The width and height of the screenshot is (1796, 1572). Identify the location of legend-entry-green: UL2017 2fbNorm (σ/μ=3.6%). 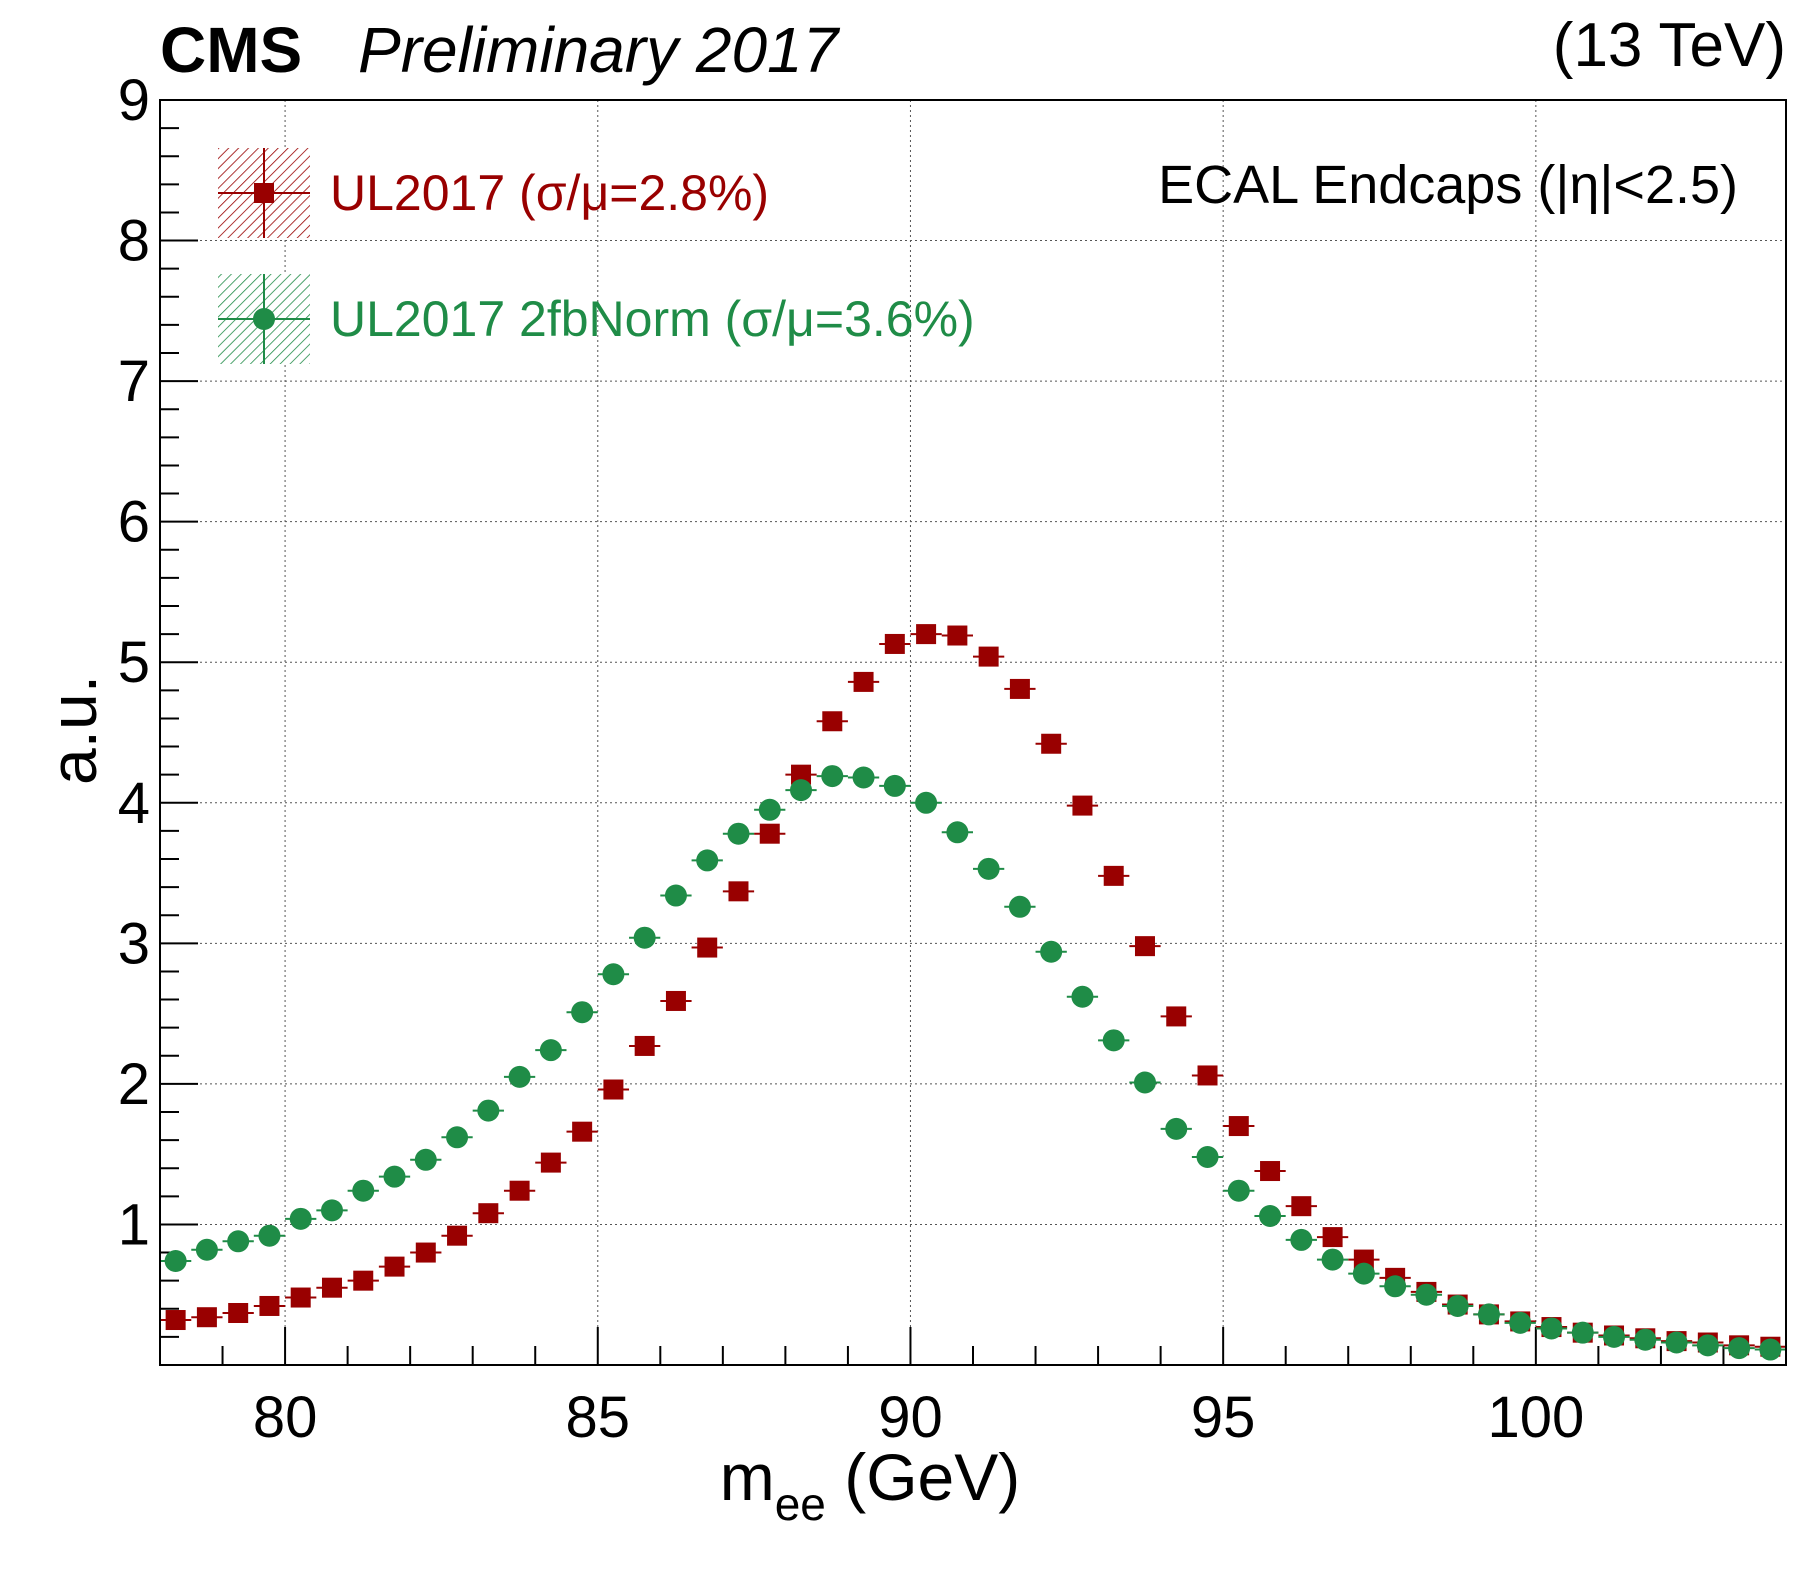
(596, 319).